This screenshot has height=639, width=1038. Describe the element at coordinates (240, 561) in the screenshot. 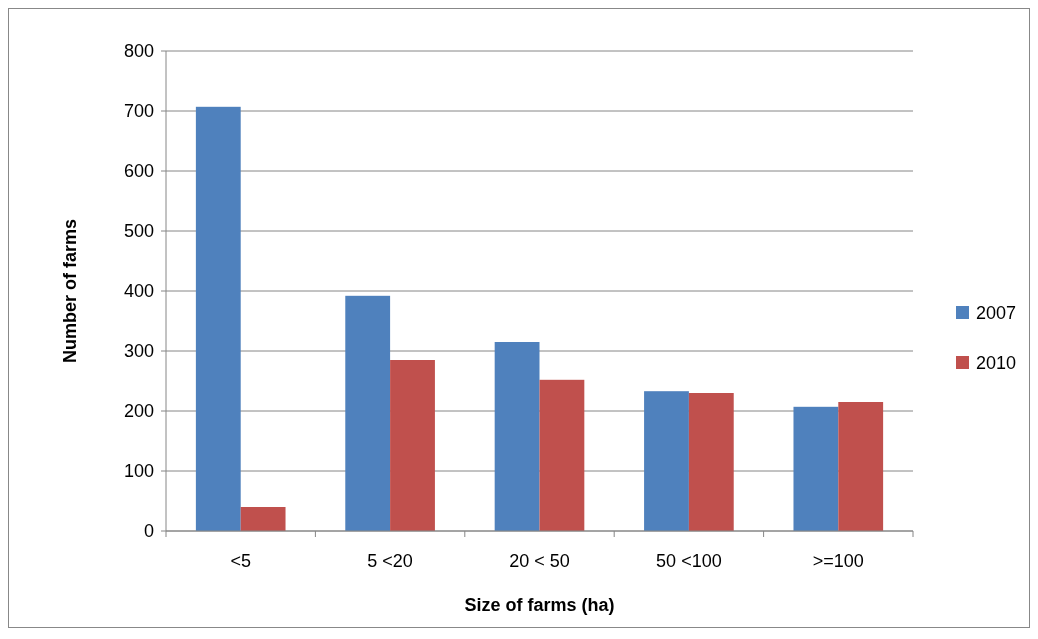

I see `x-tick-label: <5` at that location.